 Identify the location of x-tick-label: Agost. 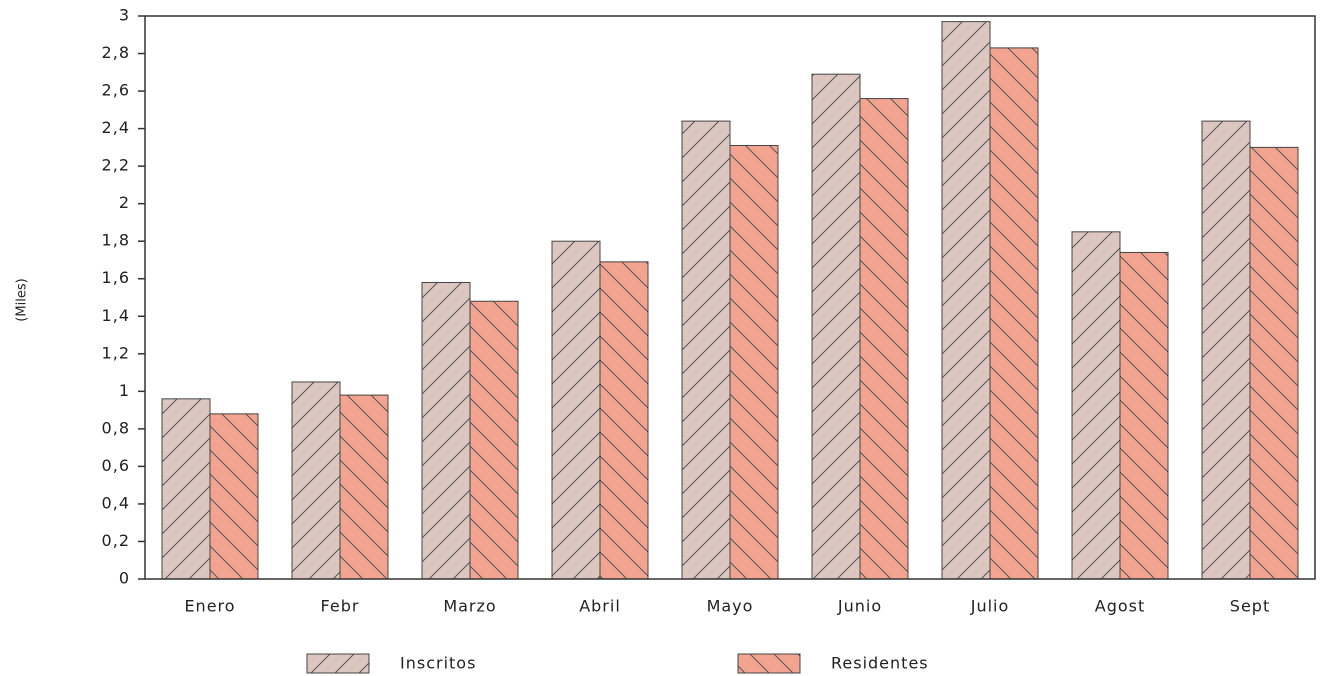
(1120, 606).